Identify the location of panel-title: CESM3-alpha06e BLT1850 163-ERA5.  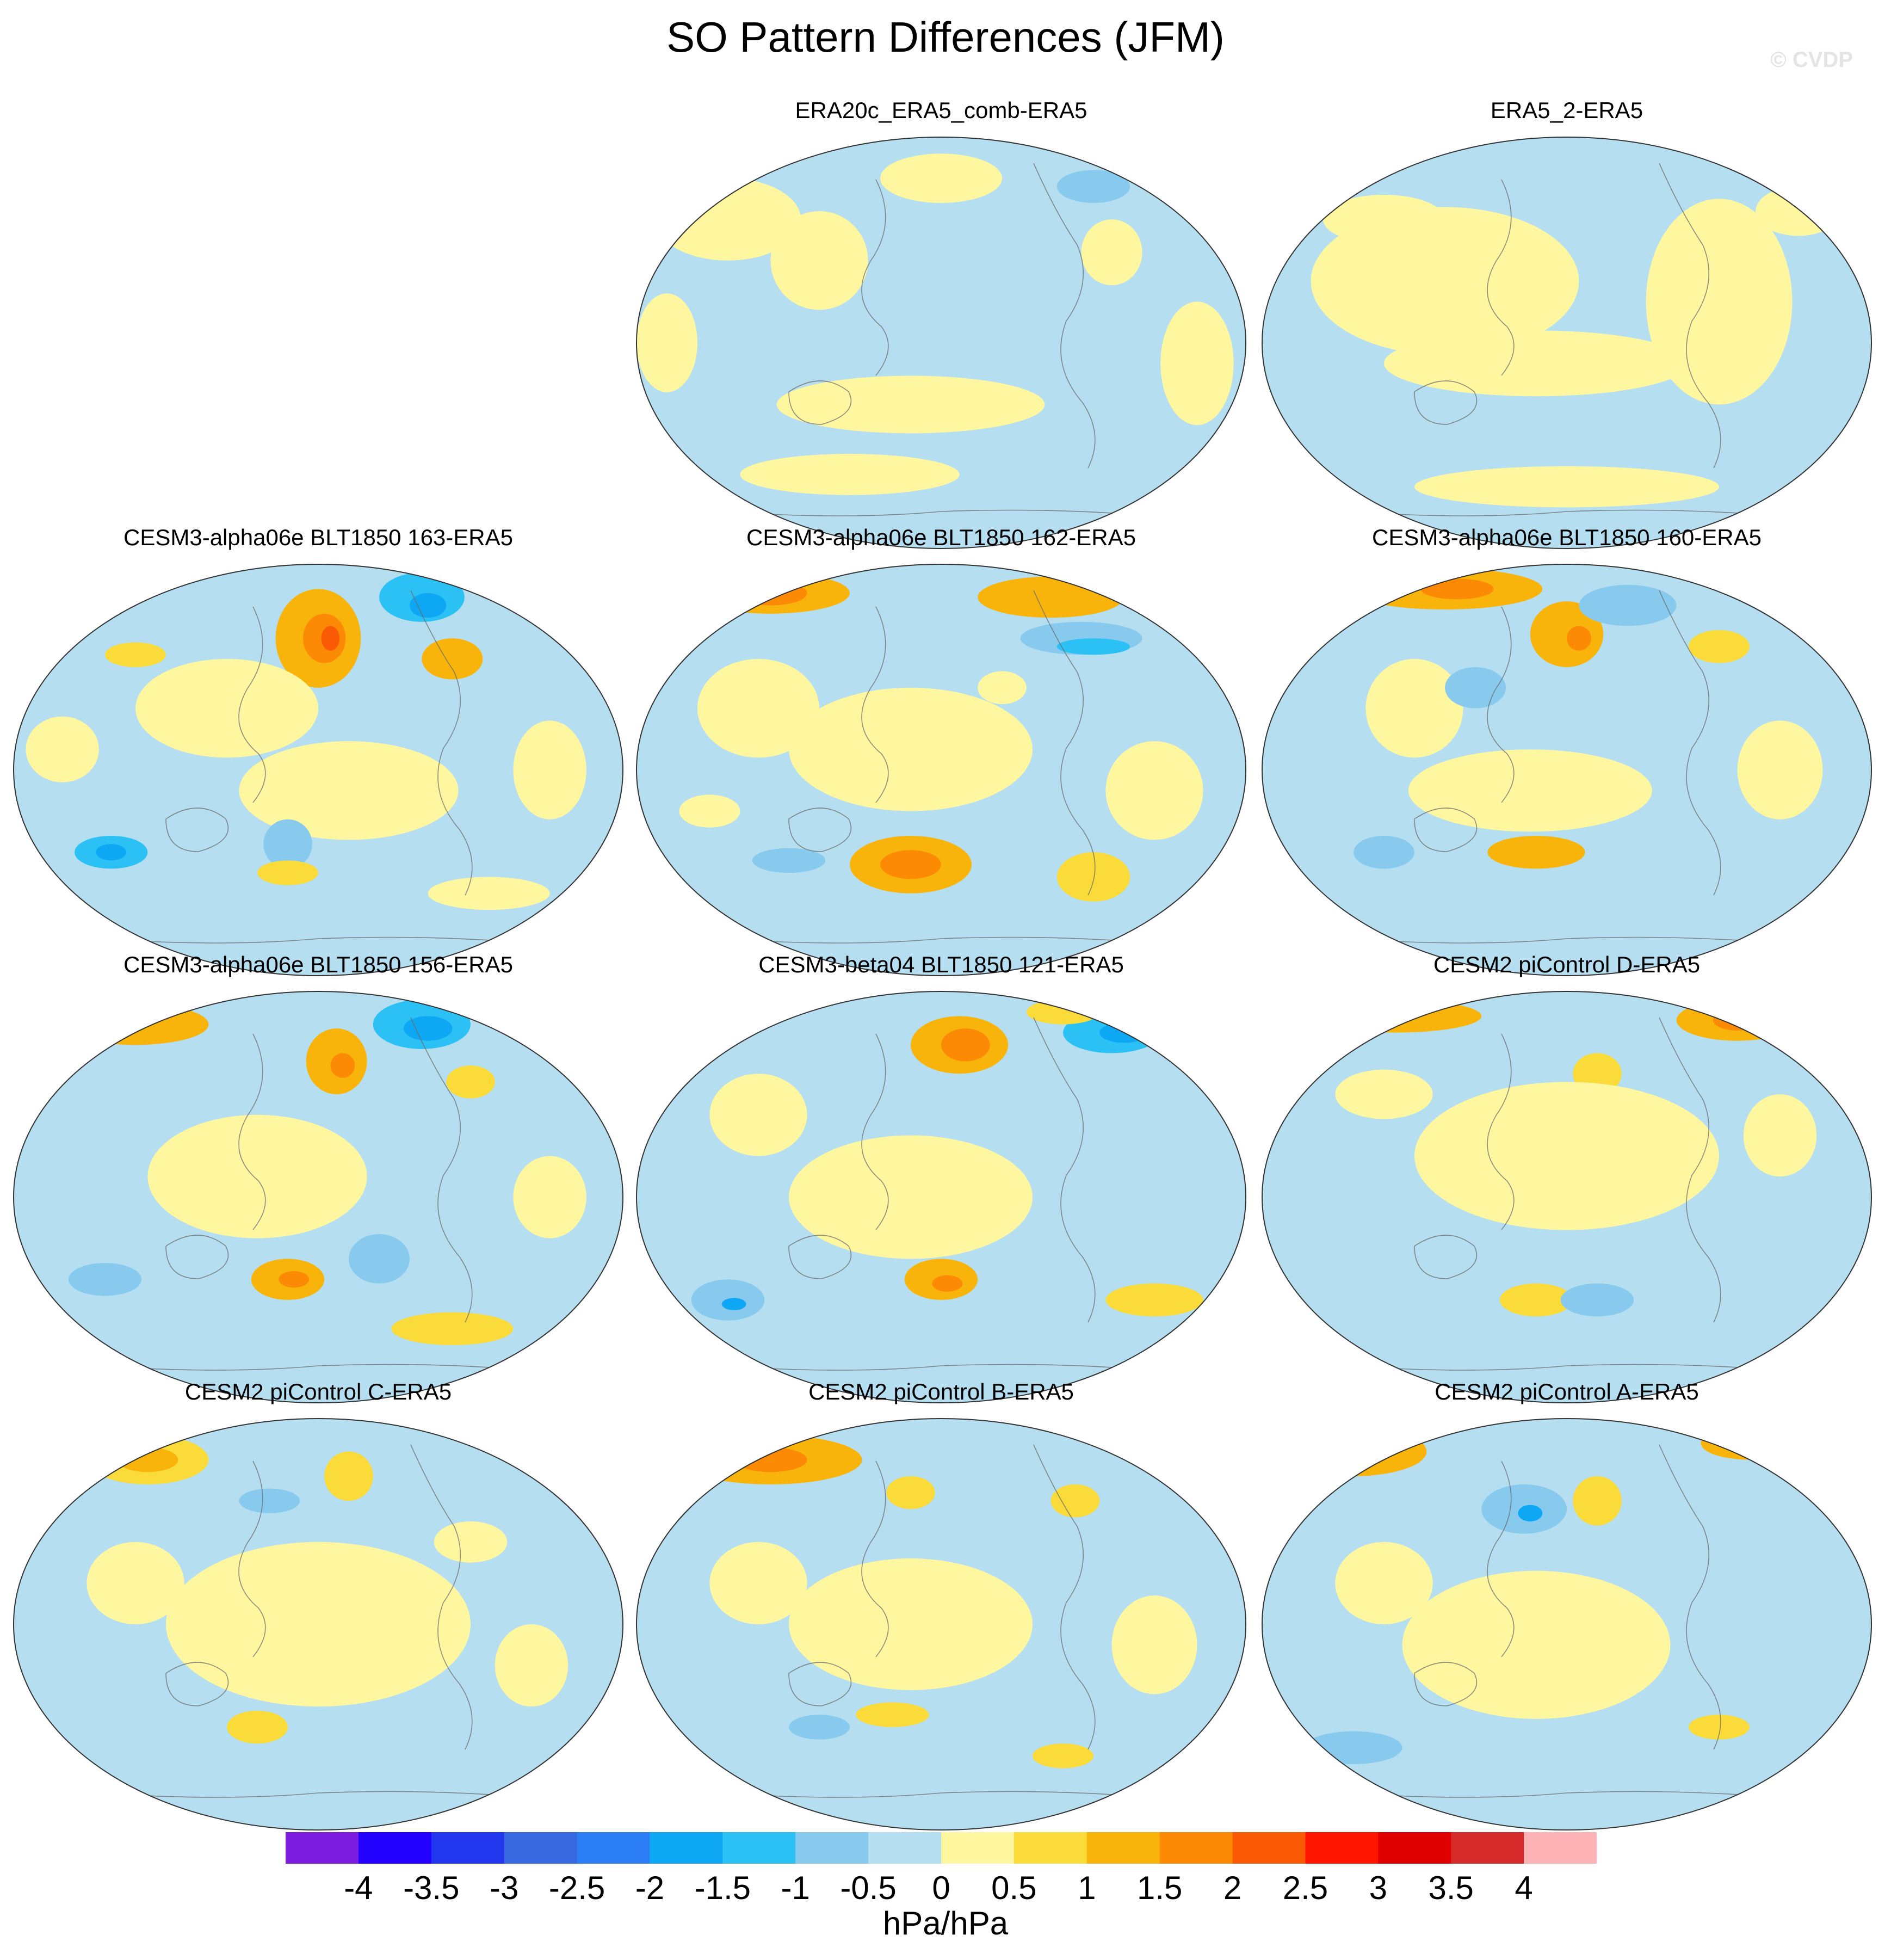
(318, 537).